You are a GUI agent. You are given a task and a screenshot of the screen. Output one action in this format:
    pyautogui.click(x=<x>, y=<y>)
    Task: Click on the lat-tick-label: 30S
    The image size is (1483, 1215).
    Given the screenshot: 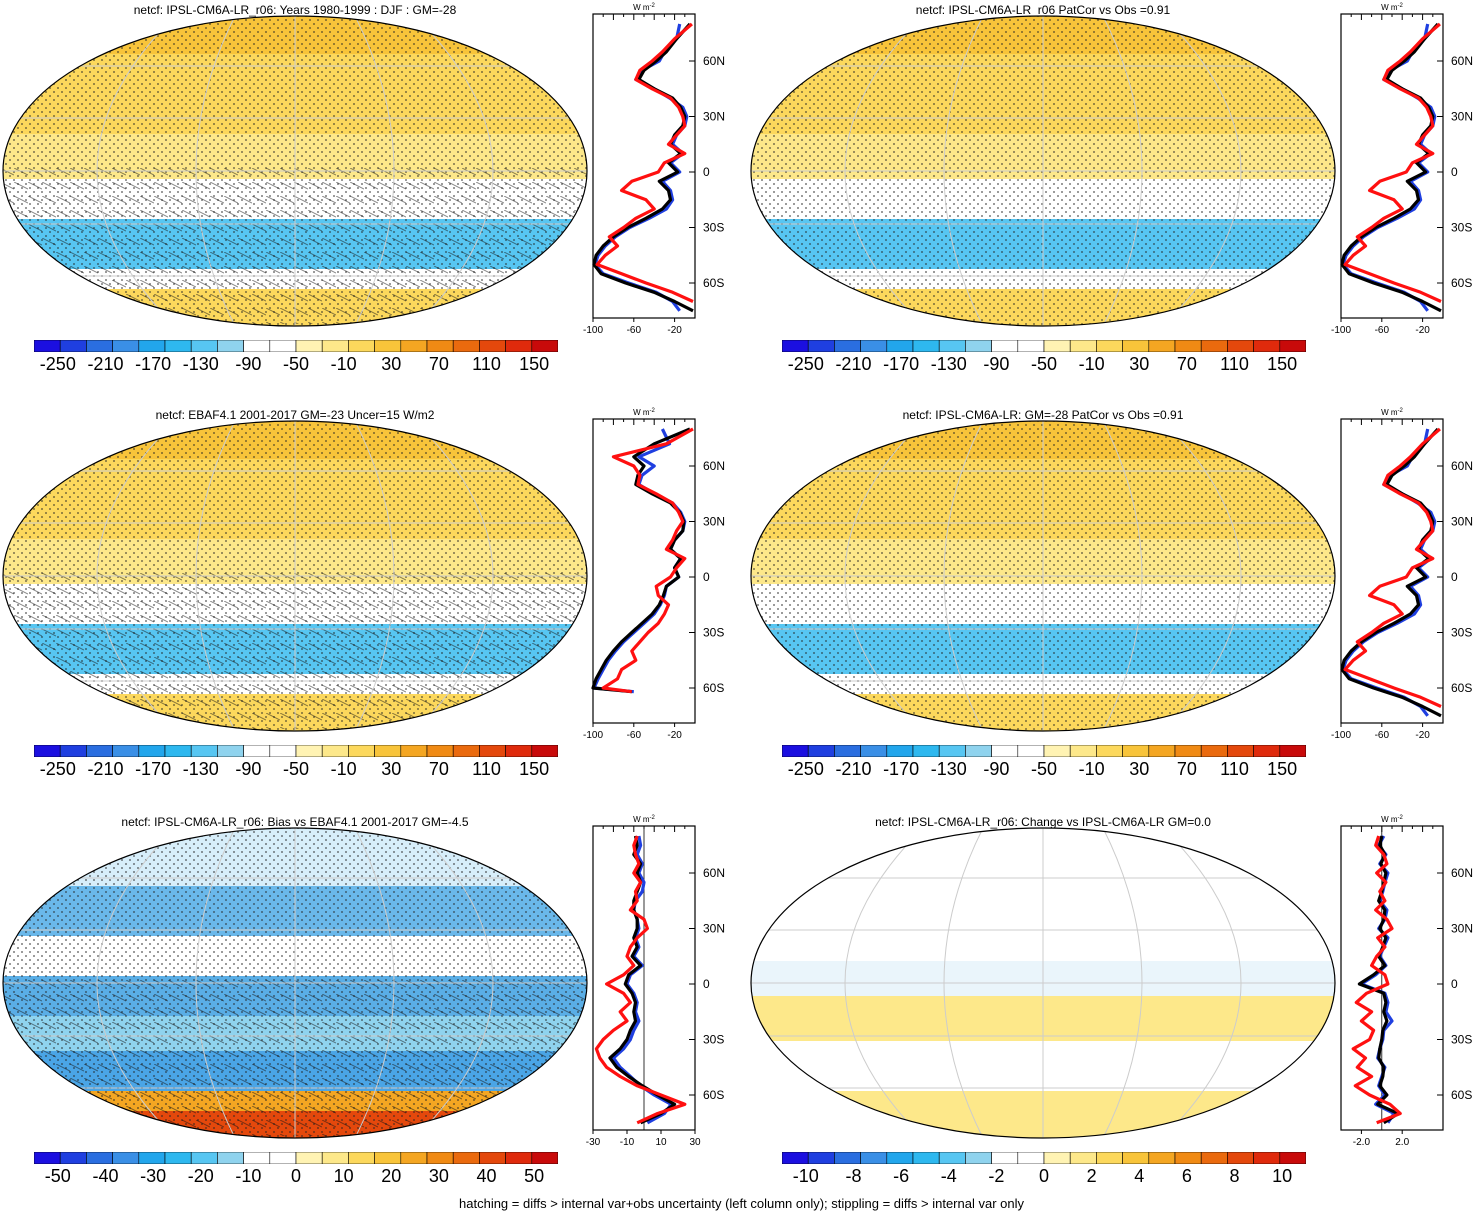 What is the action you would take?
    pyautogui.click(x=1461, y=1040)
    